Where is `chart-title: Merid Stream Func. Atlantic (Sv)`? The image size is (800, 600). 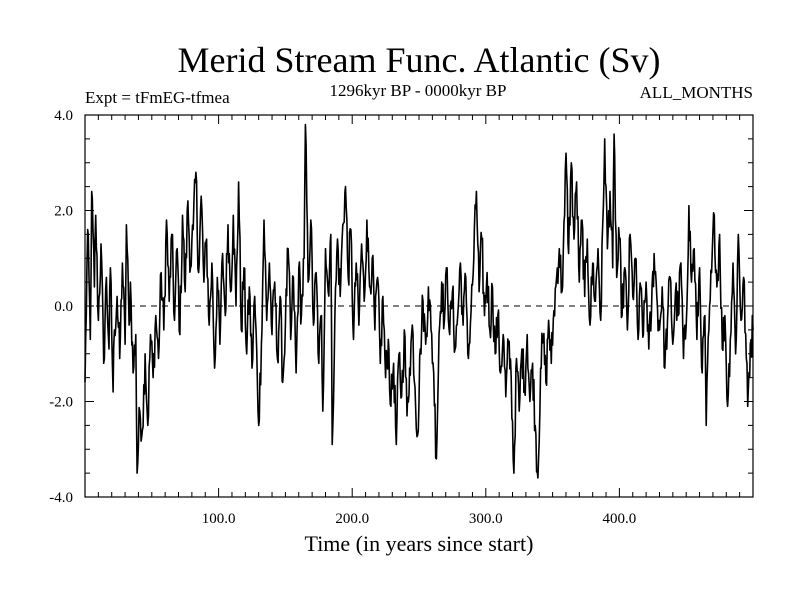 chart-title: Merid Stream Func. Atlantic (Sv) is located at coordinates (419, 60).